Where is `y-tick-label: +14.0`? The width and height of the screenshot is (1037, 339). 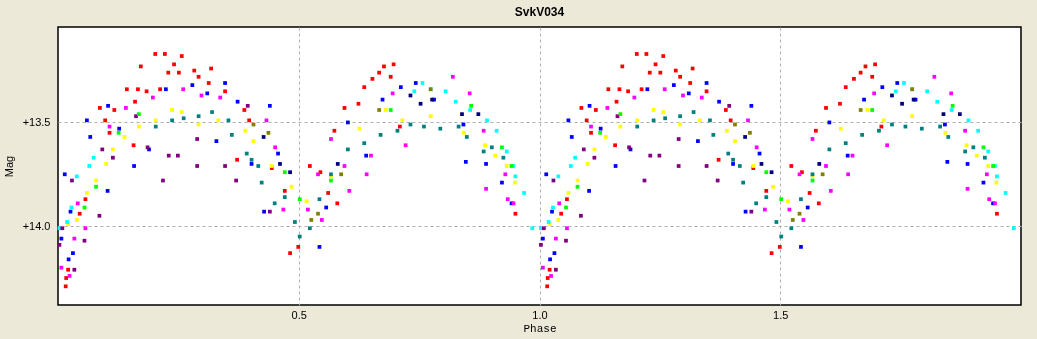 y-tick-label: +14.0 is located at coordinates (36, 225).